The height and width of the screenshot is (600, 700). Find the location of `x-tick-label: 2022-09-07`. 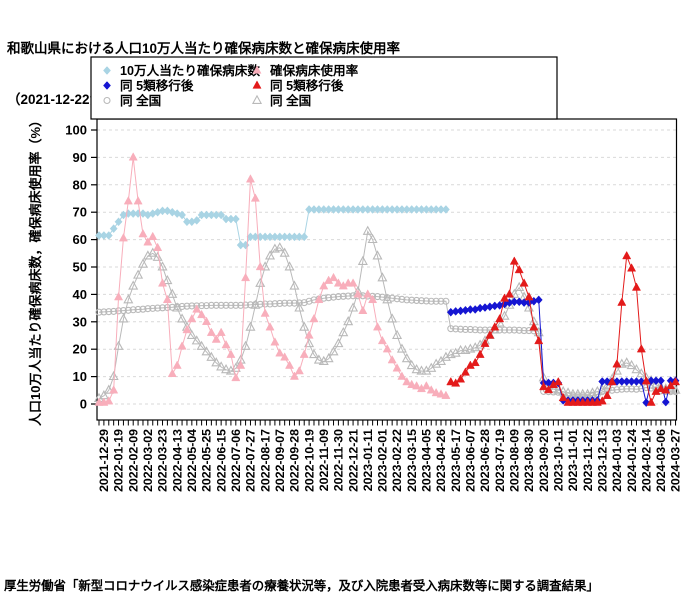

x-tick-label: 2022-09-07 is located at coordinates (280, 460).